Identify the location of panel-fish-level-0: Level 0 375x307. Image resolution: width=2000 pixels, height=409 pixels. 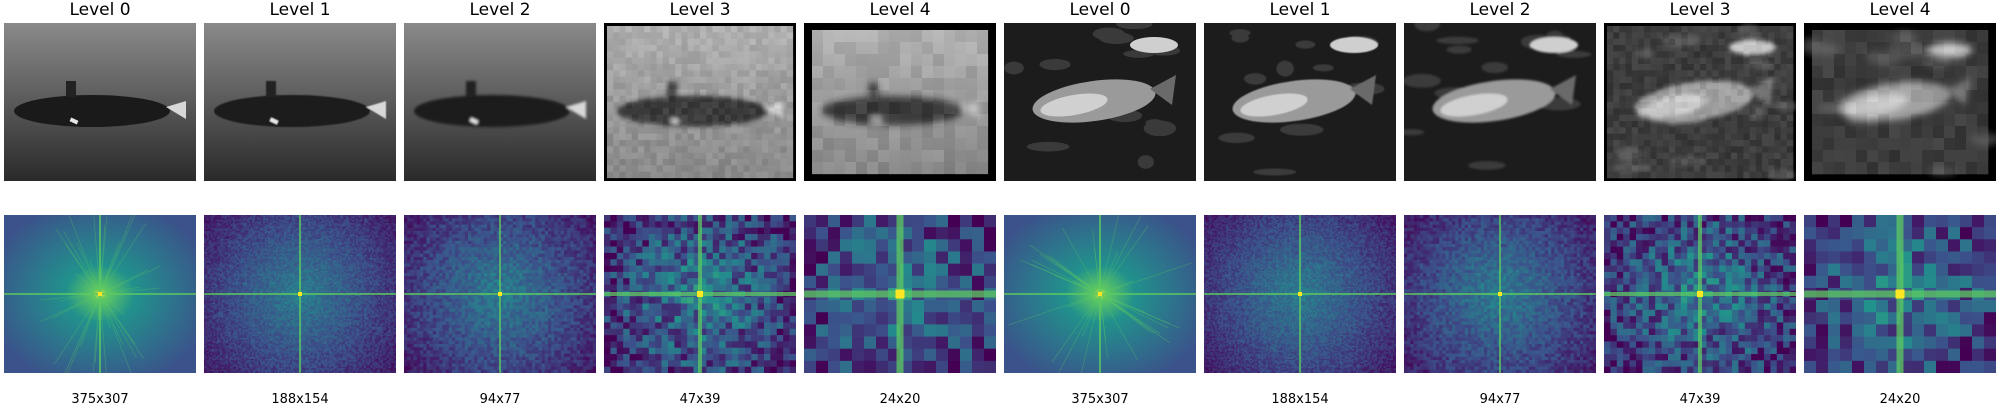
(1100, 204).